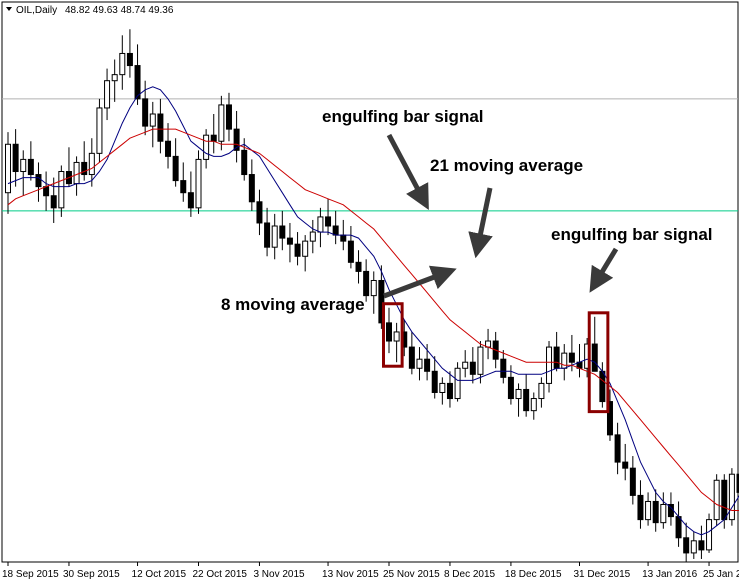 This screenshot has width=739, height=582. I want to click on x-tick-label: 25 Jan 2, so click(721, 574).